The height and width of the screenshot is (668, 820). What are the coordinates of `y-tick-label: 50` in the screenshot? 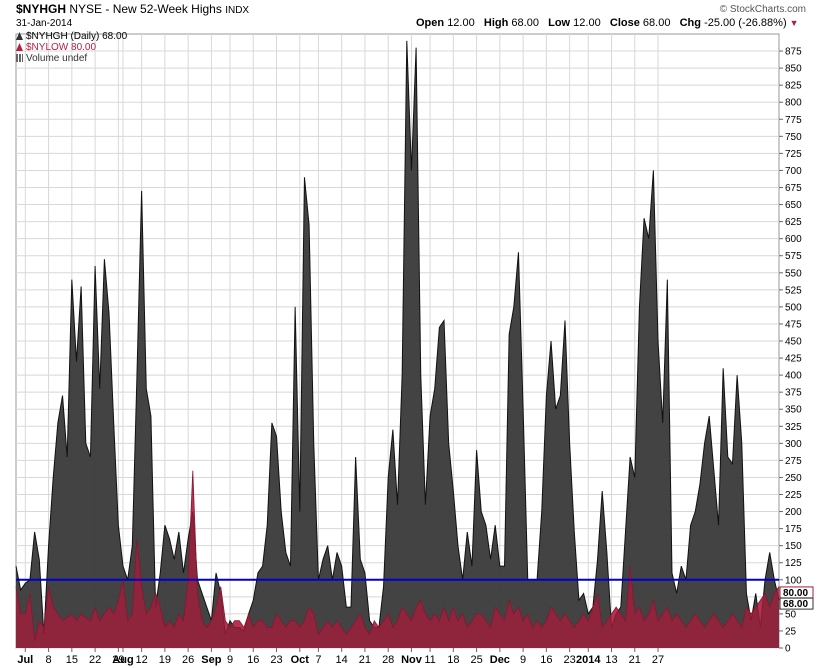 It's located at (791, 614).